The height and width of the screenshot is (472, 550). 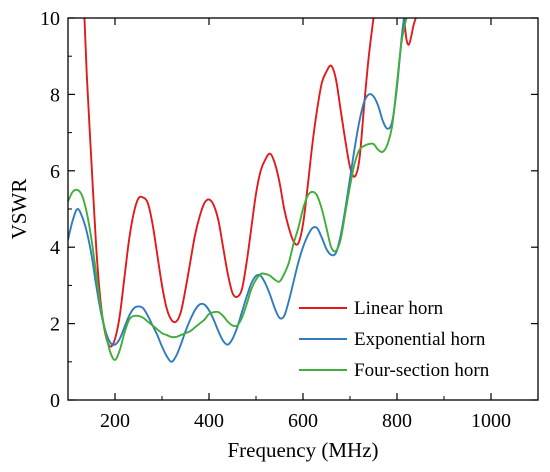 I want to click on y-tick-label: 8, so click(x=55, y=95).